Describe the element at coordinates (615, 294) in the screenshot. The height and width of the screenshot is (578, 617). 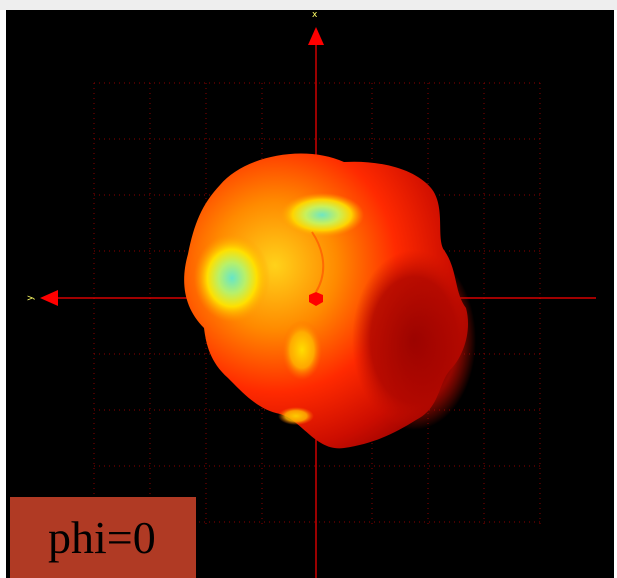
I see `viewport-right-border` at that location.